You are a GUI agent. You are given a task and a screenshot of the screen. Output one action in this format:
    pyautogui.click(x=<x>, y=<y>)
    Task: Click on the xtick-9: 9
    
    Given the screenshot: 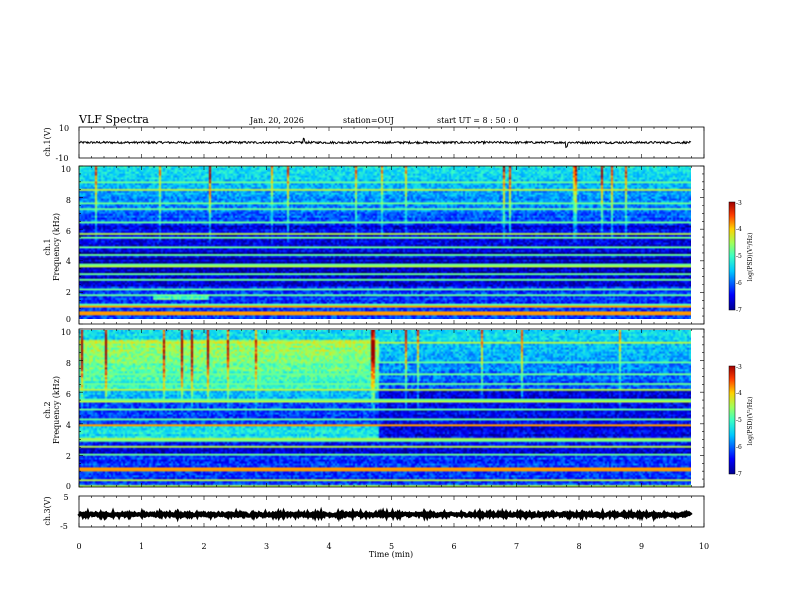 What is the action you would take?
    pyautogui.click(x=641, y=546)
    